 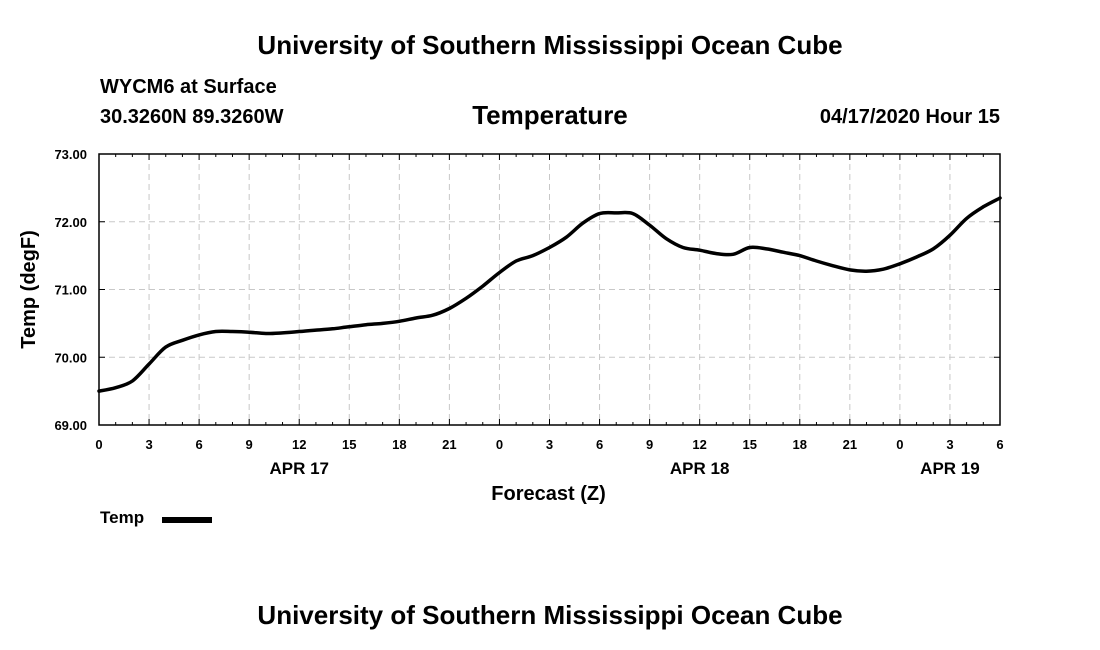 I want to click on y-tick-label: 70.00, so click(x=70, y=357).